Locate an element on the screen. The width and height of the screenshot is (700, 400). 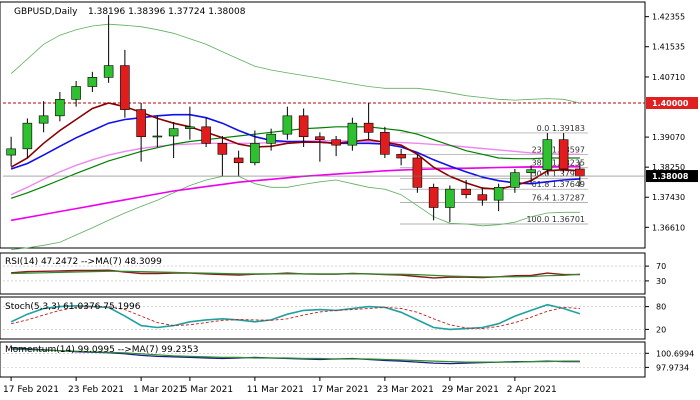
date-tick-label: 23 Feb 2021 is located at coordinates (96, 390).